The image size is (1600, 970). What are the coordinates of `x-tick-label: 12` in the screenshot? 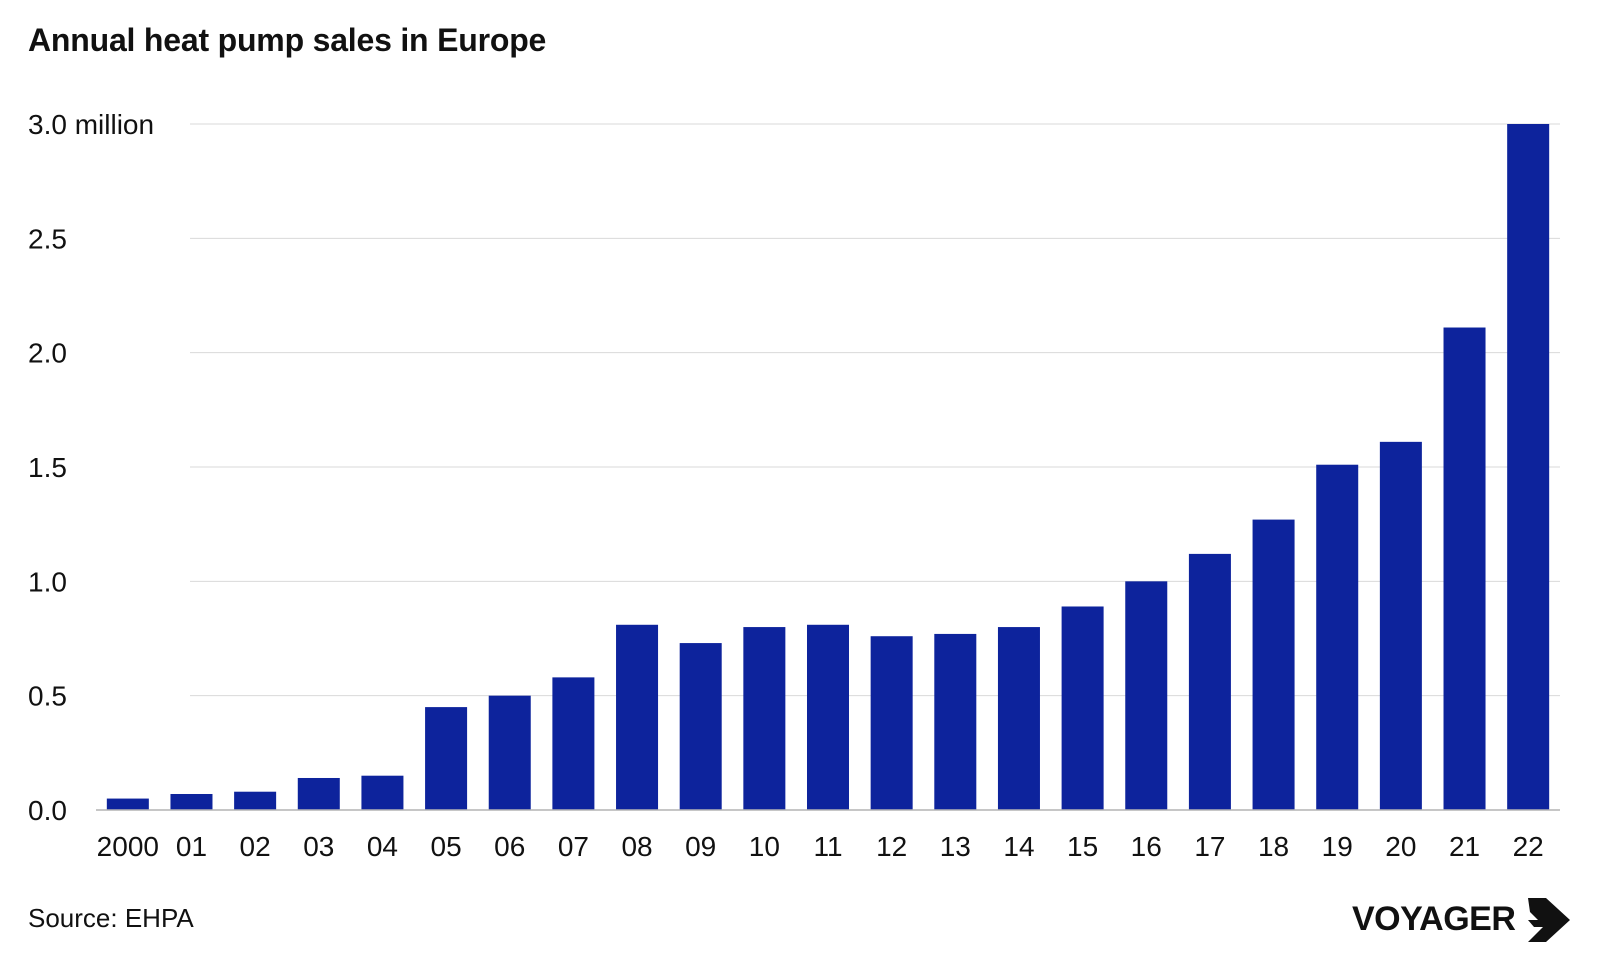 It's located at (891, 846).